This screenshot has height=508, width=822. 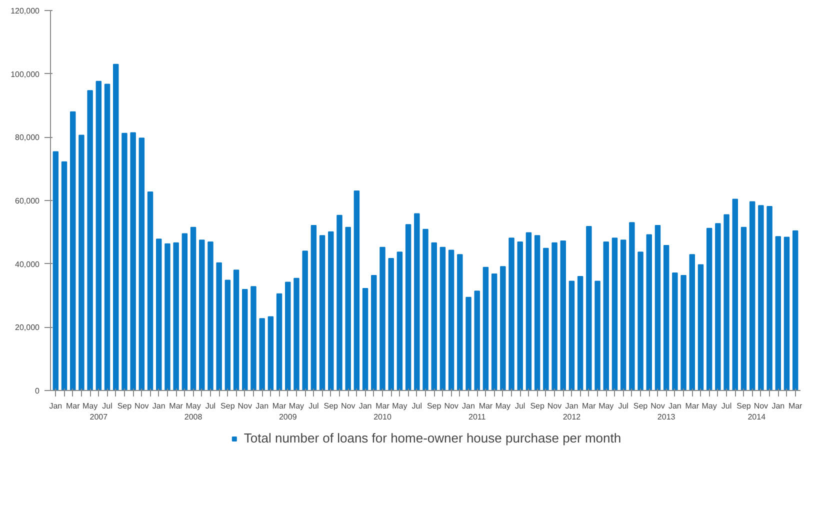 What do you see at coordinates (666, 417) in the screenshot?
I see `text: 2013` at bounding box center [666, 417].